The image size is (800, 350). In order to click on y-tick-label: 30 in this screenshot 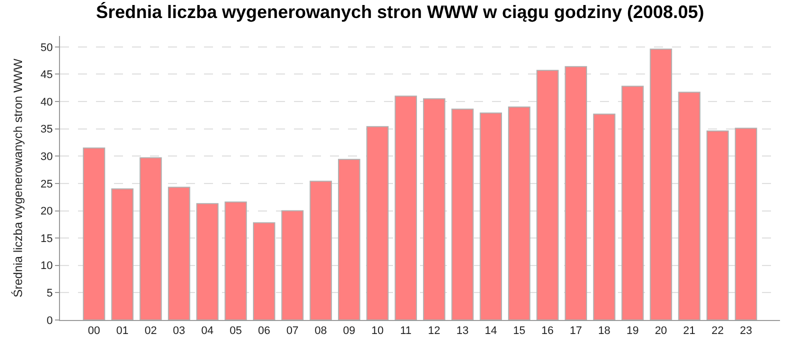, I will do `click(46, 157)`.